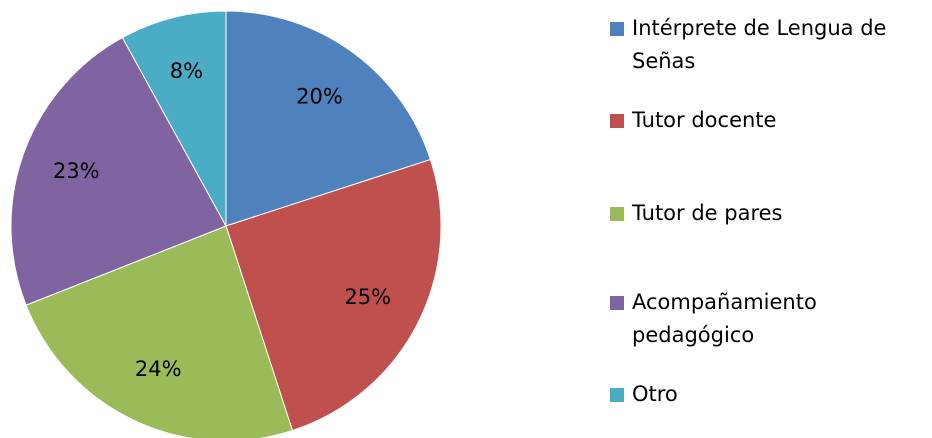  What do you see at coordinates (319, 96) in the screenshot?
I see `data-label: 20%` at bounding box center [319, 96].